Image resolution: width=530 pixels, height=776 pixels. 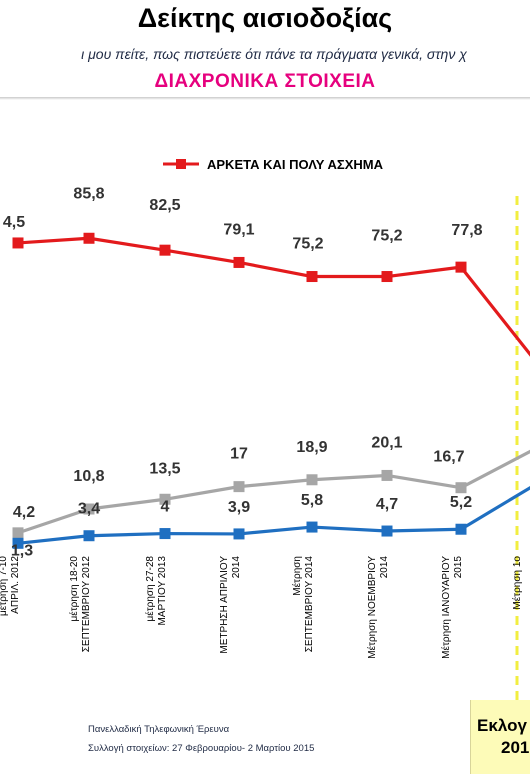 What do you see at coordinates (448, 457) in the screenshot?
I see `data-label: 16,7` at bounding box center [448, 457].